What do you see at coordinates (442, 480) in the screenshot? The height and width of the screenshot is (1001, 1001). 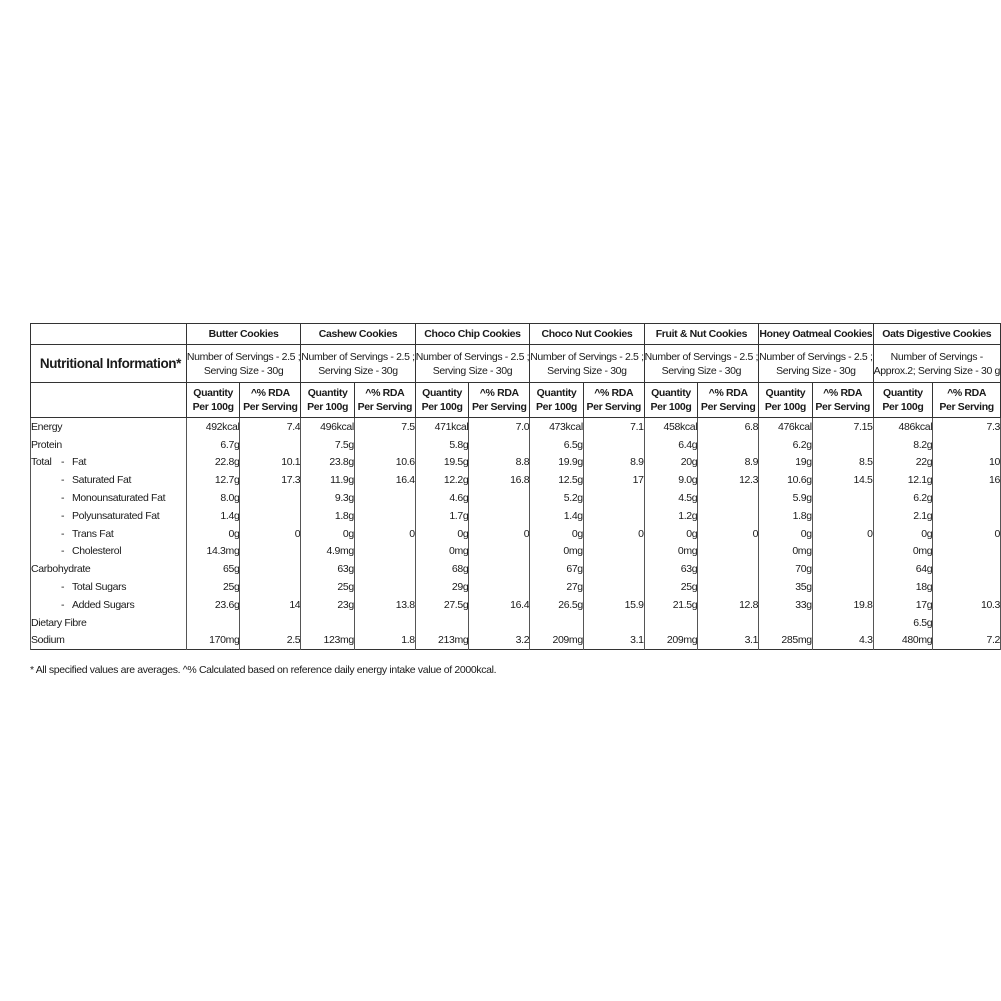 I see `quantity-value: 12.2g` at bounding box center [442, 480].